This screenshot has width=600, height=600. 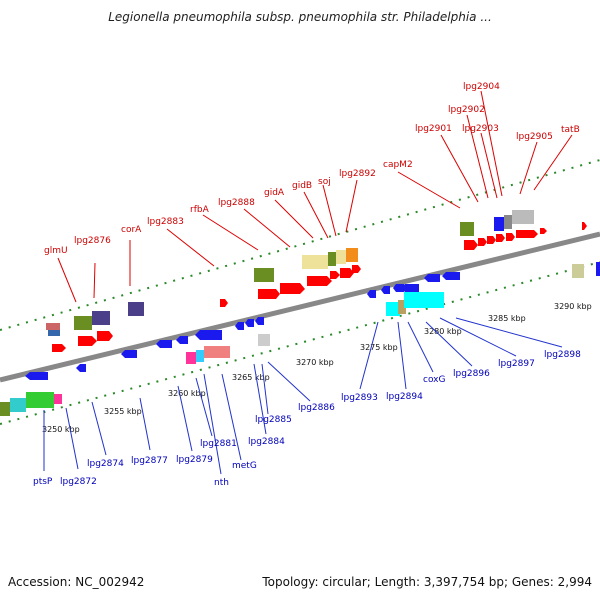 What do you see at coordinates (335, 275) in the screenshot?
I see `gene-gidB` at bounding box center [335, 275].